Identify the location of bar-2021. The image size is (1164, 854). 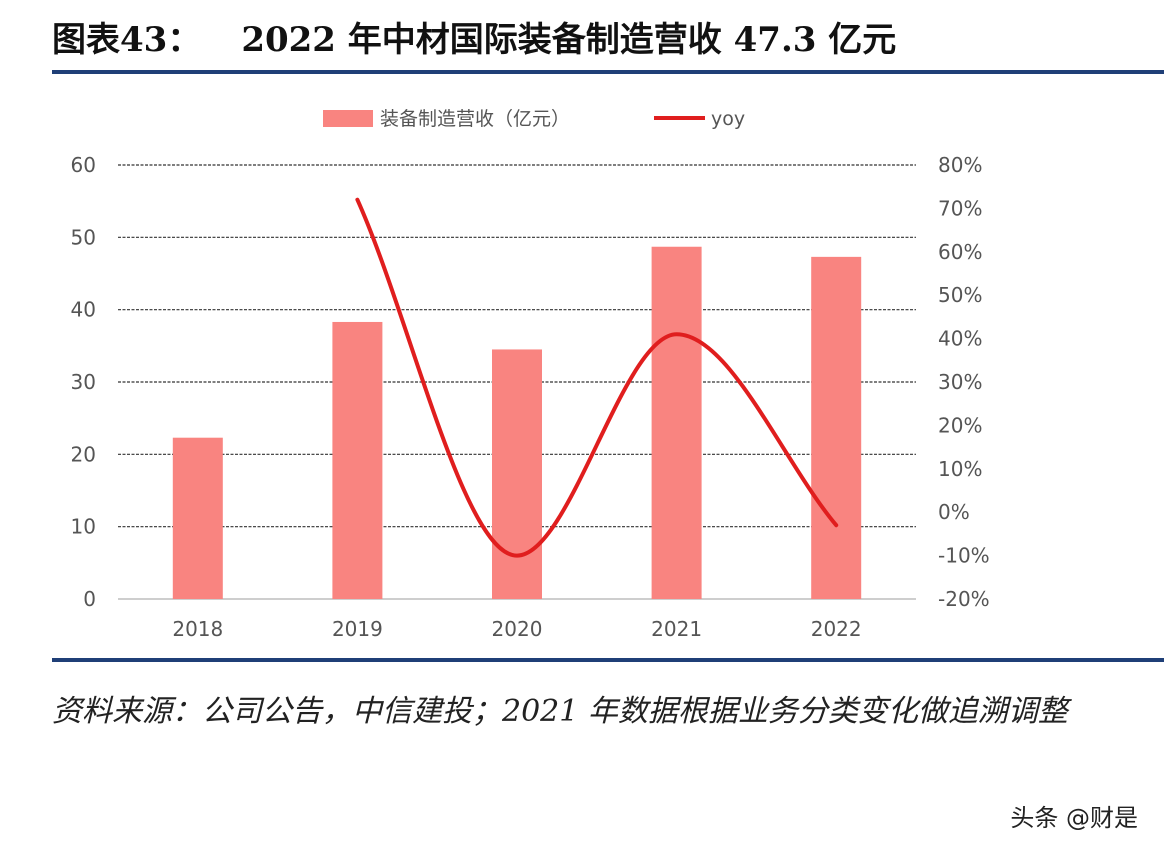
(676, 422).